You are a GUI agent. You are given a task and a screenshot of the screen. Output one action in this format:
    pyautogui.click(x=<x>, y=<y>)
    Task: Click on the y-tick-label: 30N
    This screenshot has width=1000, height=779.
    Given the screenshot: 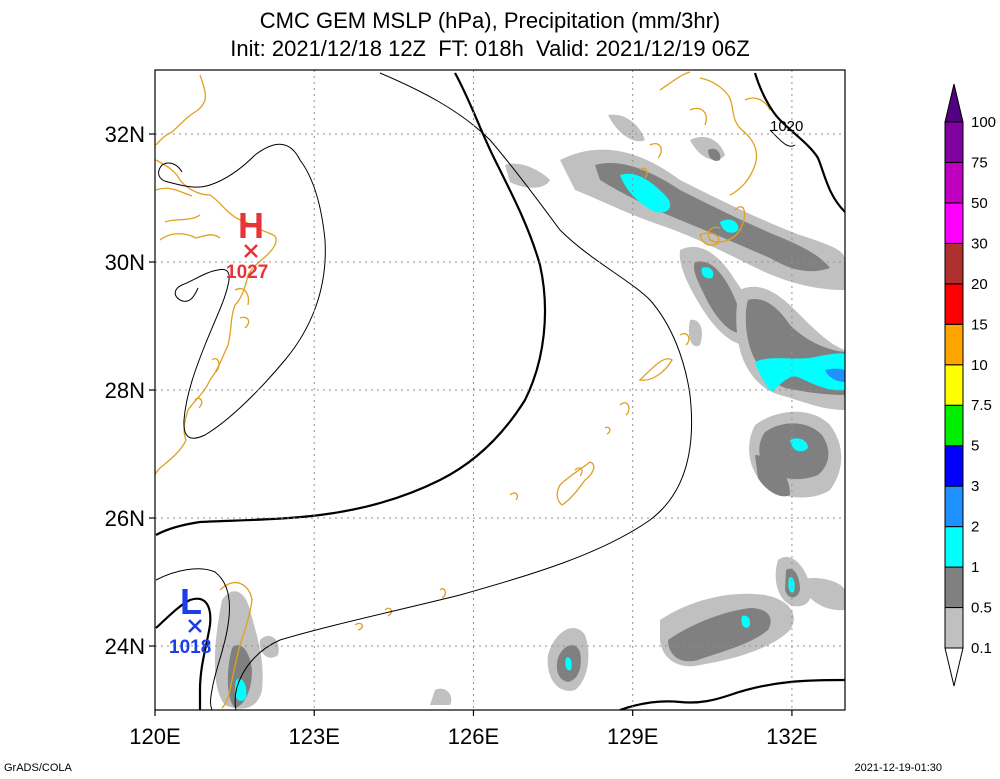 What is the action you would take?
    pyautogui.click(x=125, y=262)
    